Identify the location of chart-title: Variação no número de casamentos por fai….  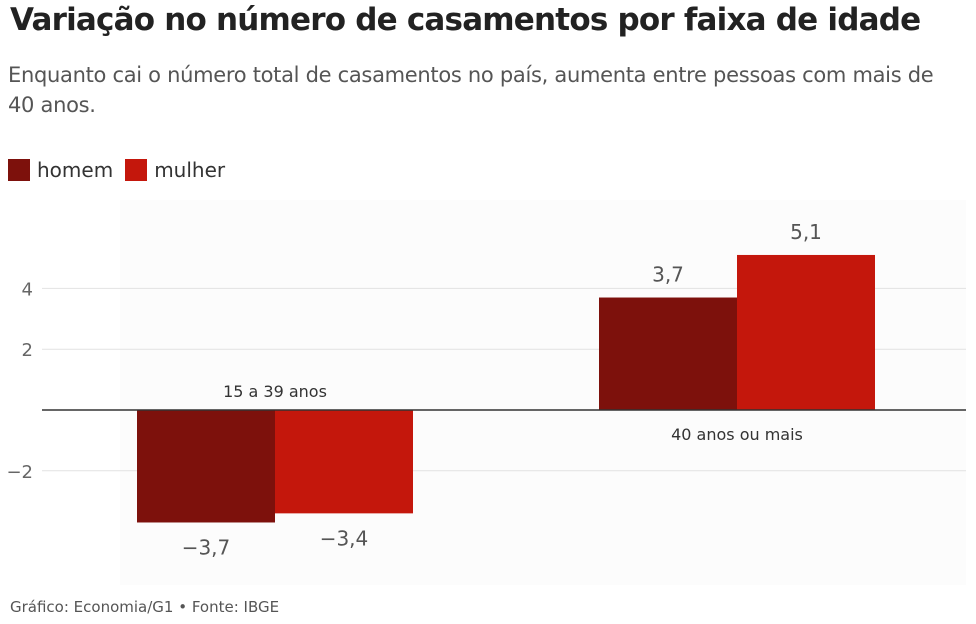
(465, 20).